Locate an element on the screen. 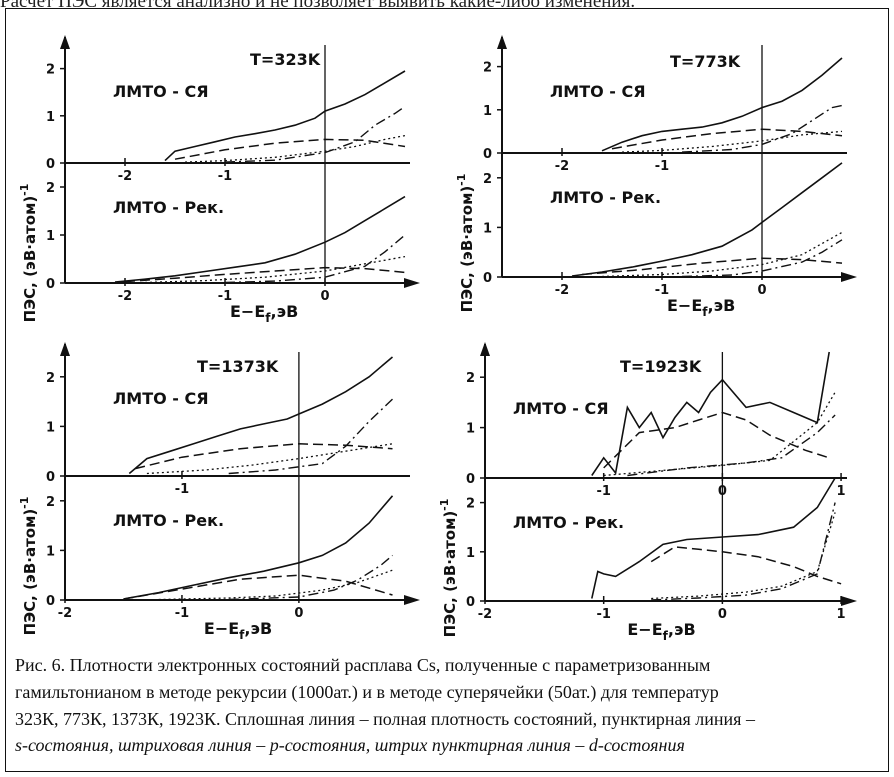 The image size is (894, 777). y-axis-label: ПЭС, (эВ·атом)-1 is located at coordinates (28, 566).